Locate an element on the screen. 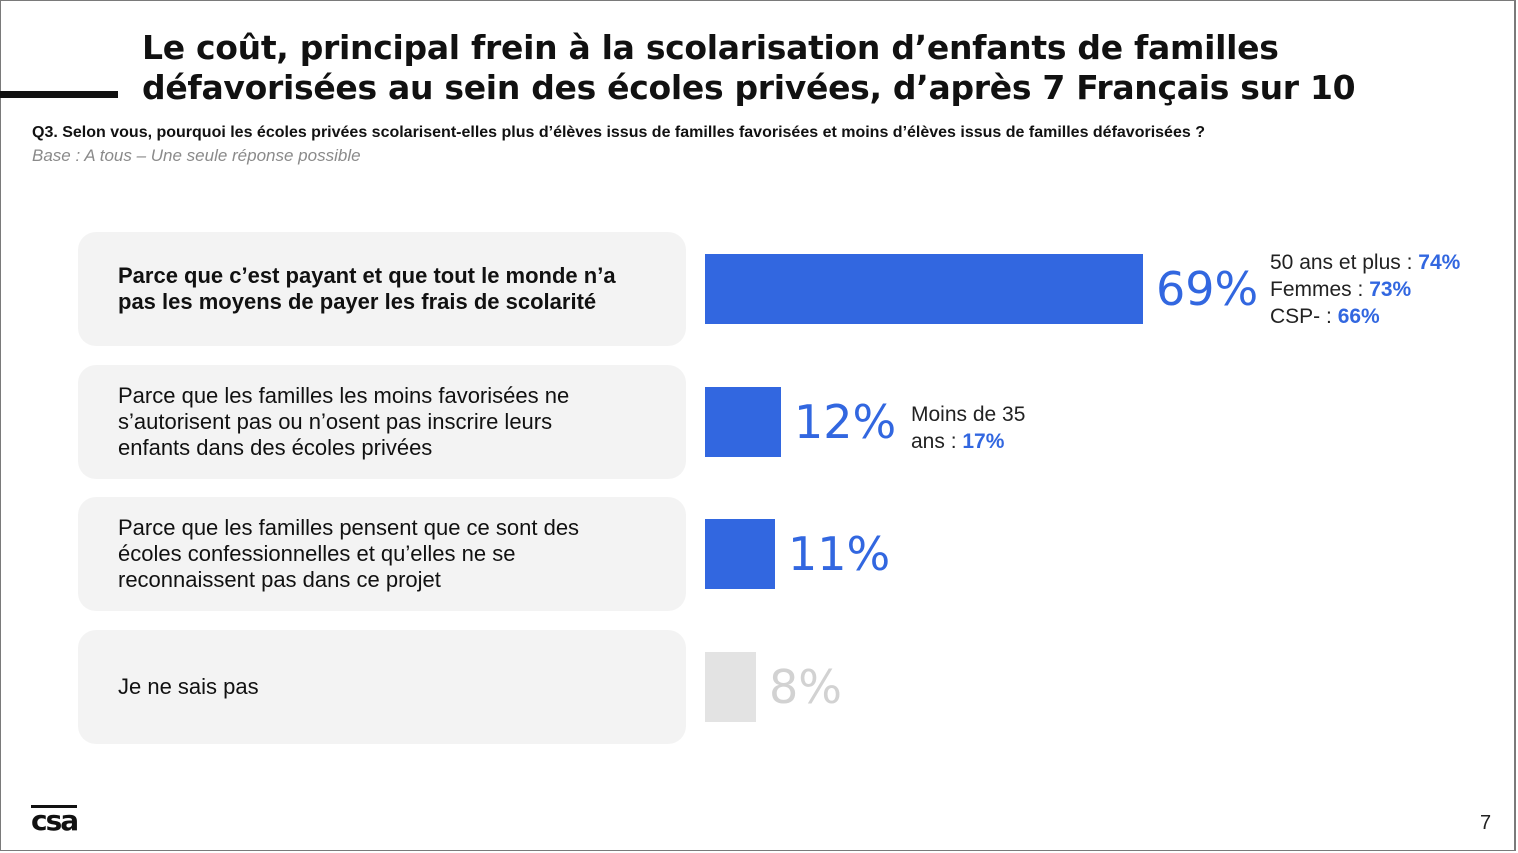 The height and width of the screenshot is (853, 1518). subgroup-label: CSP- : is located at coordinates (1304, 316).